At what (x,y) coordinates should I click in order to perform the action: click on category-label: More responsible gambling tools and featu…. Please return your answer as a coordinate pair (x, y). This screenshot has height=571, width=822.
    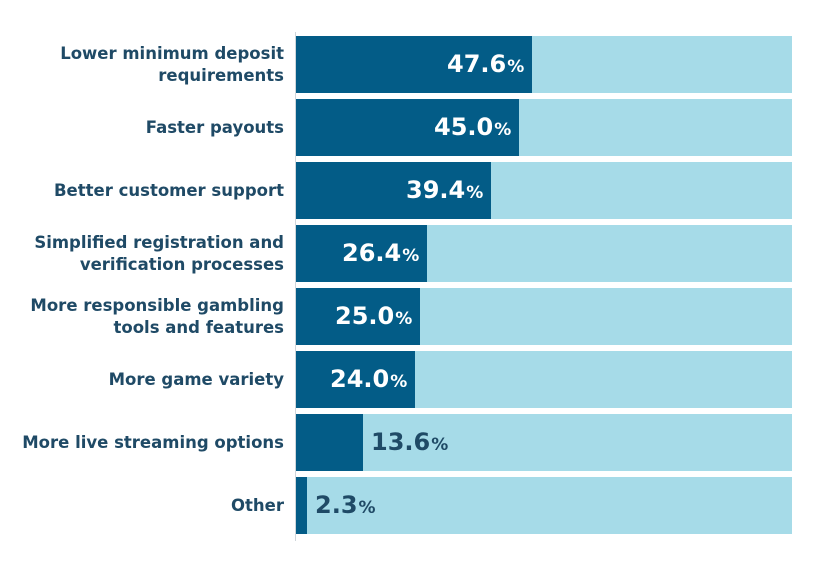
    Looking at the image, I should click on (142, 317).